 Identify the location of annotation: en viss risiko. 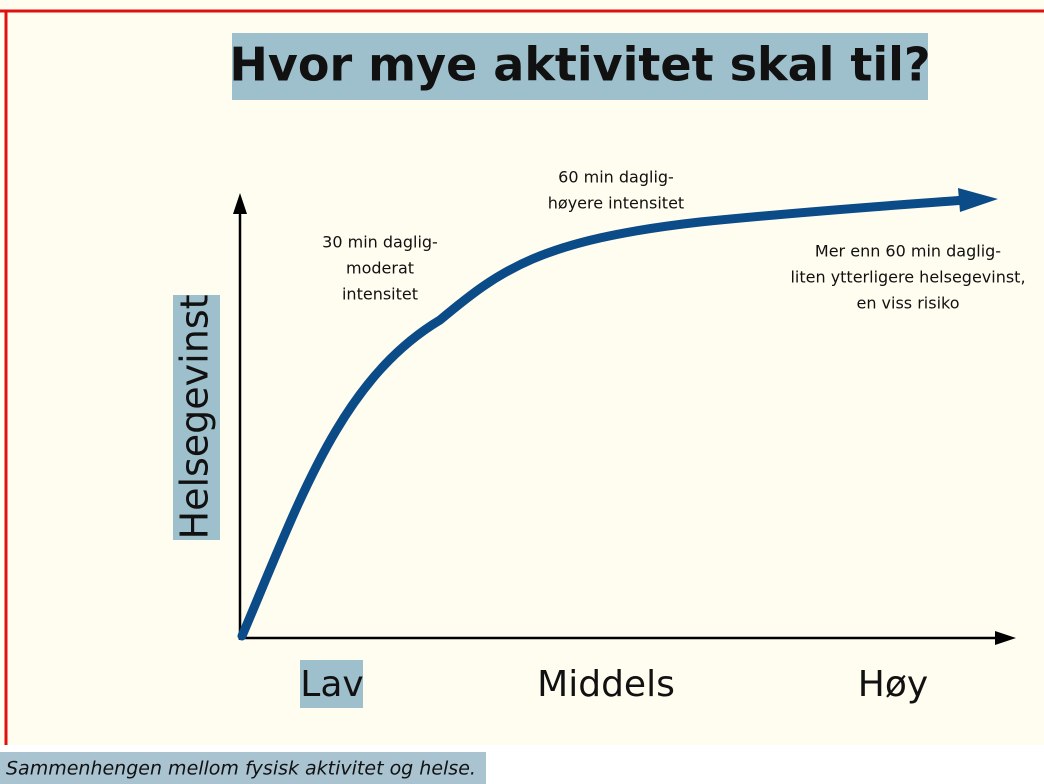
(907, 303).